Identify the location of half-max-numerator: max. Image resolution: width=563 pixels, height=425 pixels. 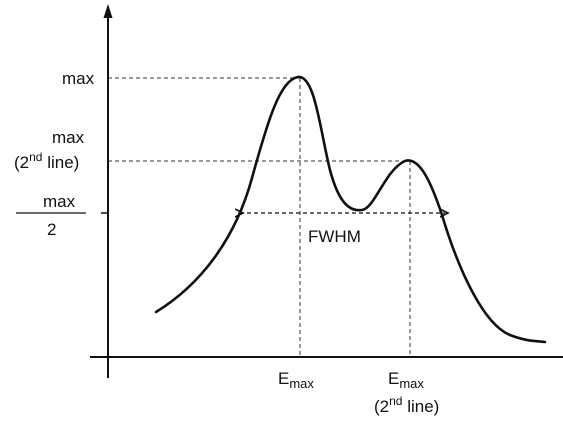
(59, 201).